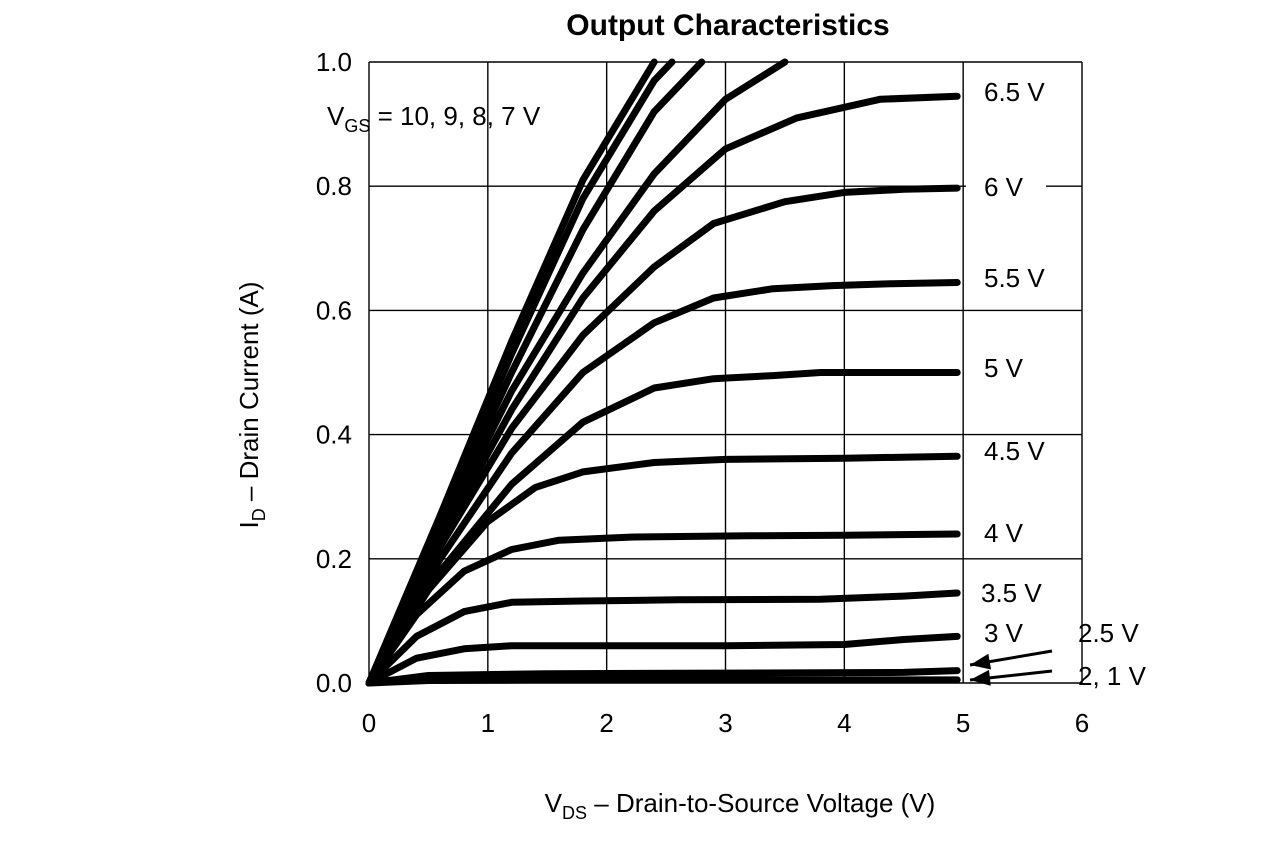 The height and width of the screenshot is (842, 1280). Describe the element at coordinates (1004, 633) in the screenshot. I see `curve-label-3-v: 3 V` at that location.